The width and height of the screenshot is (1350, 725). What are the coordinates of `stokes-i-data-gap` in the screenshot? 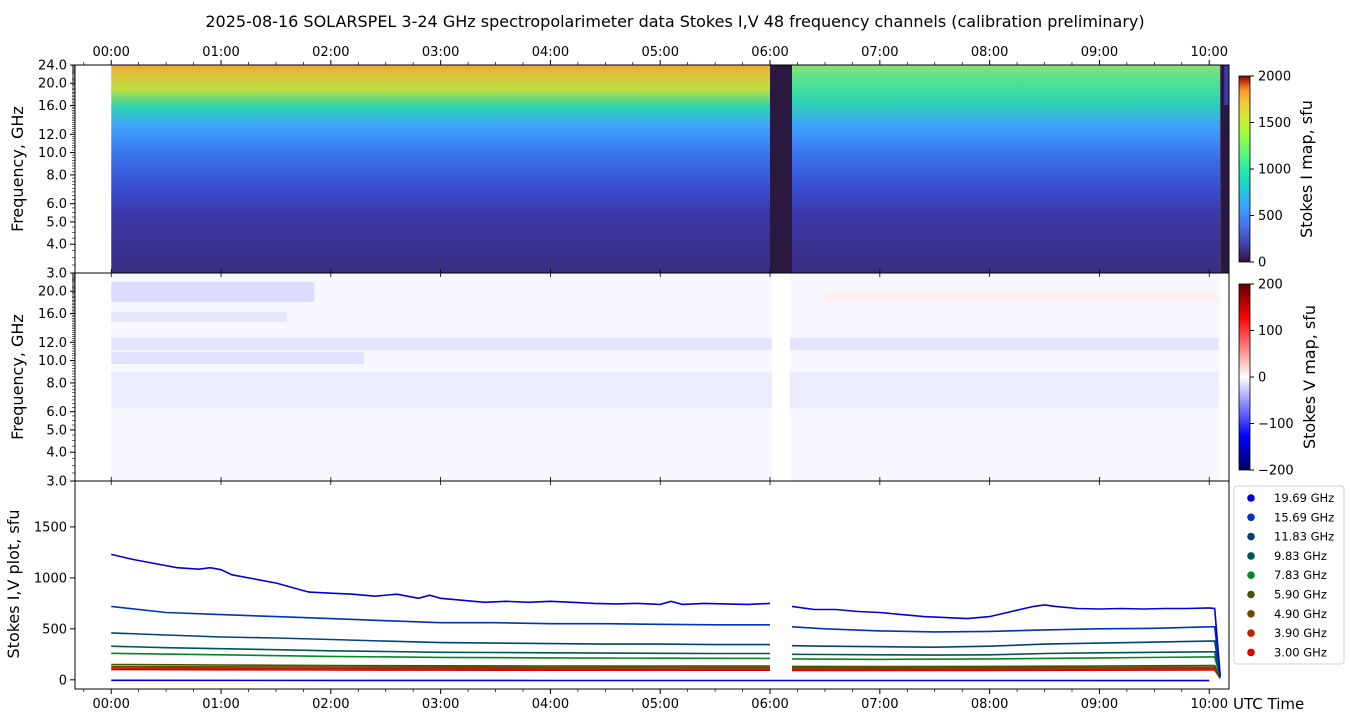 It's located at (781, 169).